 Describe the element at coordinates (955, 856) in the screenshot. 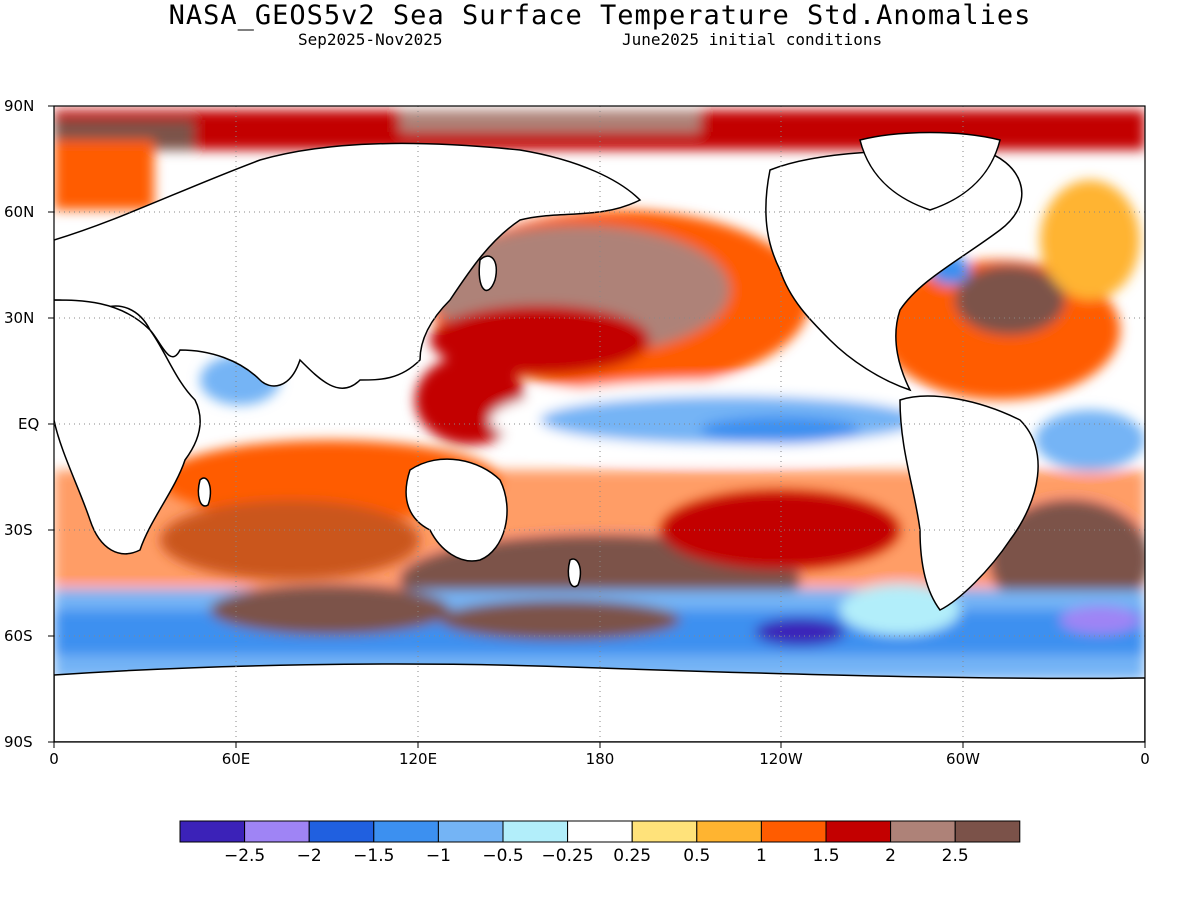

I see `colorbar-tick-label: 2.5` at that location.